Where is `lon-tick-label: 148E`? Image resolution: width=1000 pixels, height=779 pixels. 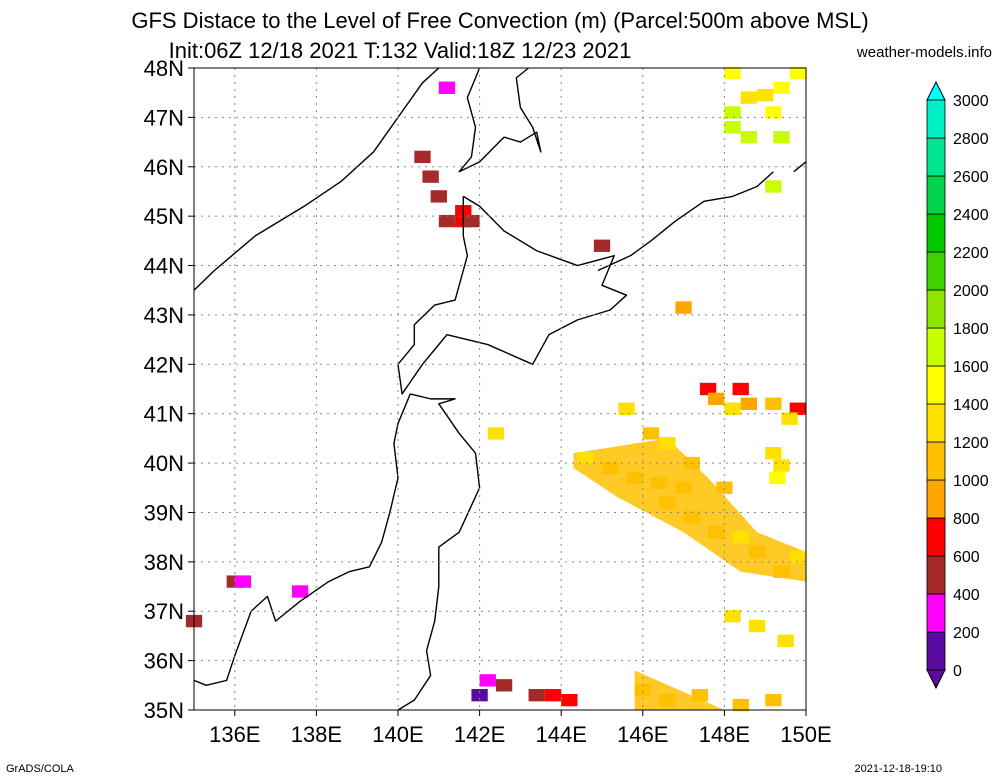 lon-tick-label: 148E is located at coordinates (724, 734).